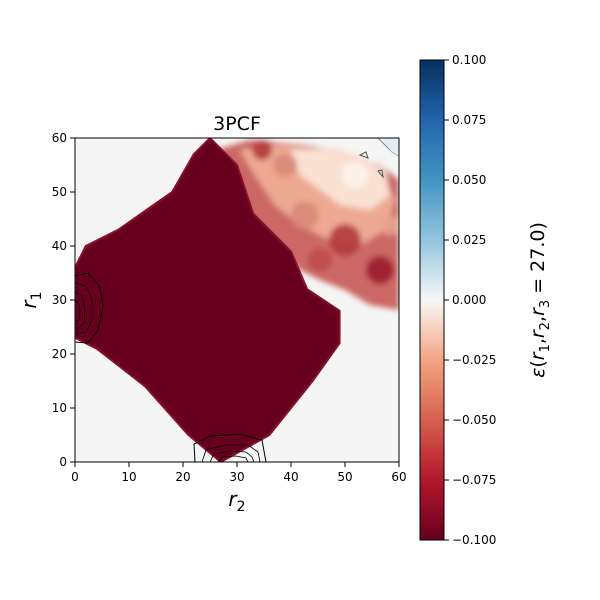 This screenshot has width=600, height=600. I want to click on x-tick-label: 60, so click(398, 477).